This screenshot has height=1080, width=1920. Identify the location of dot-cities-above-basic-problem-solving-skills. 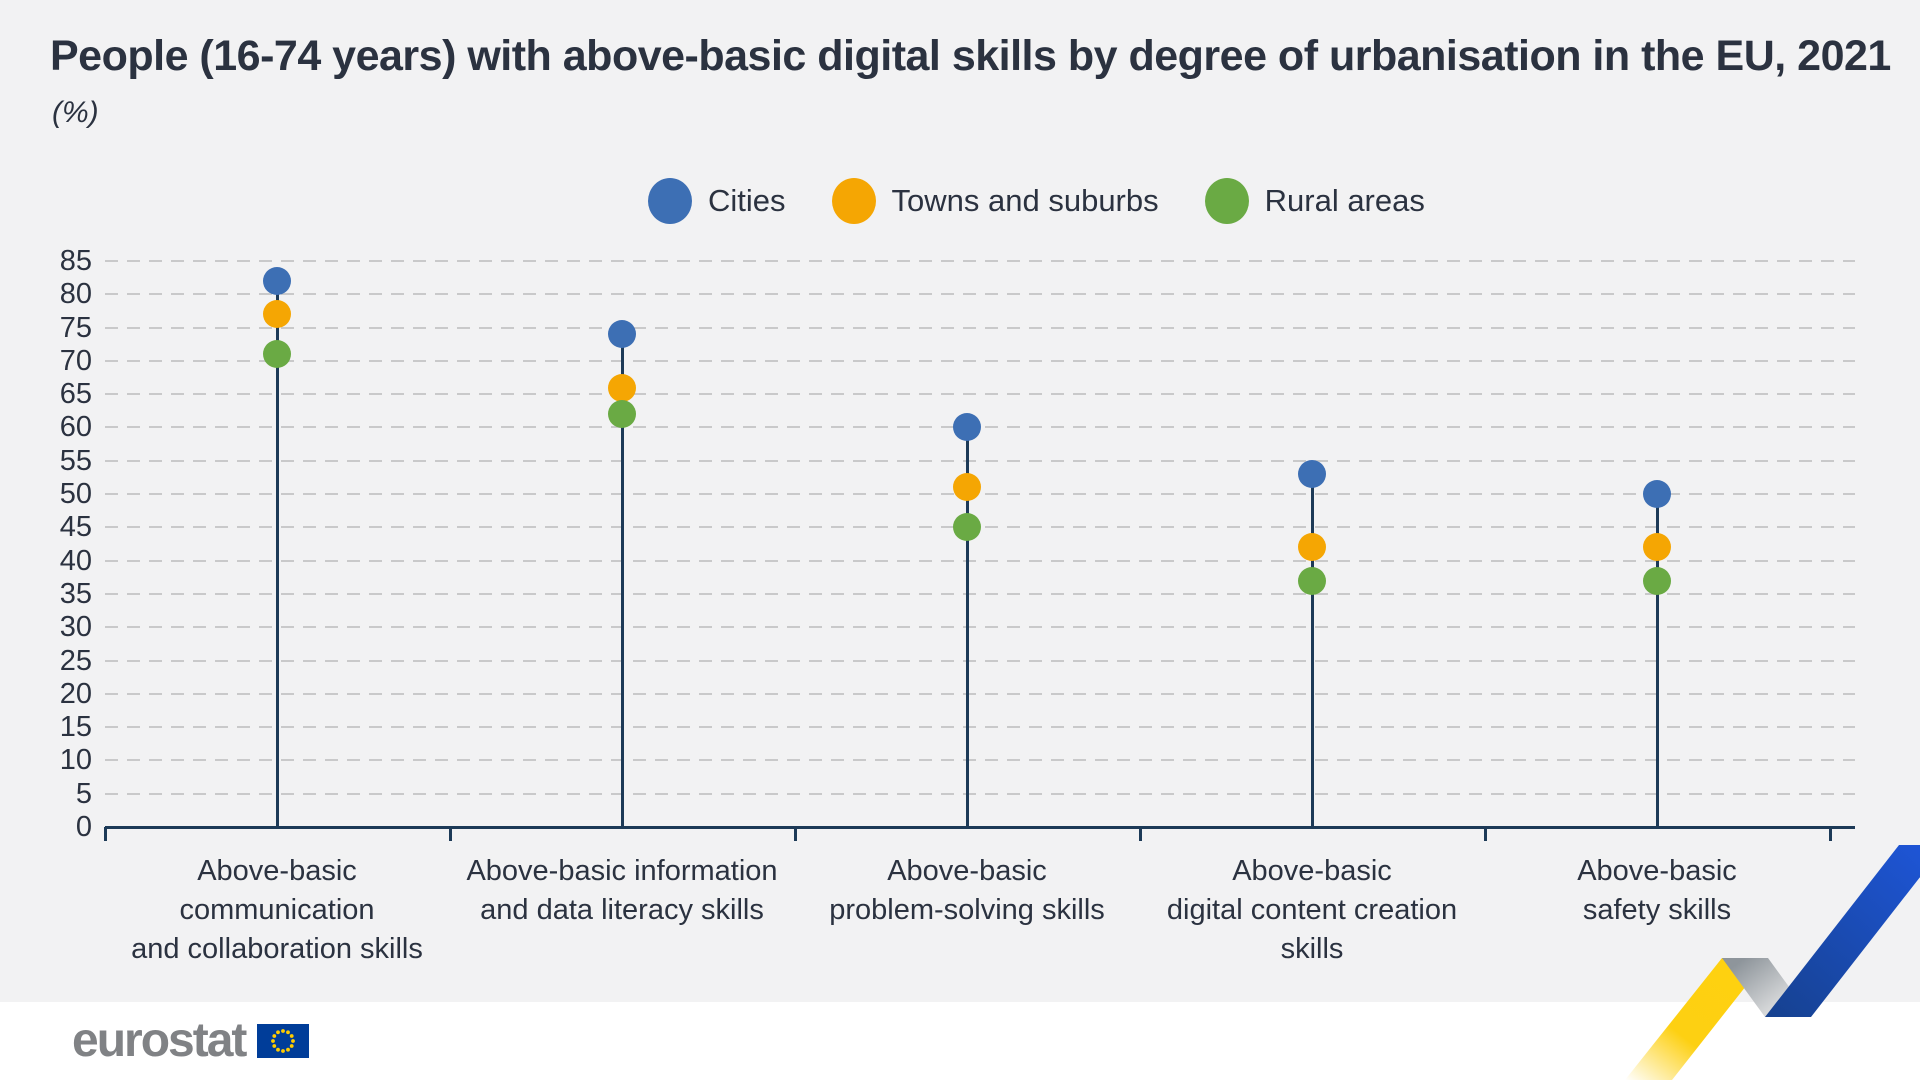
(967, 427).